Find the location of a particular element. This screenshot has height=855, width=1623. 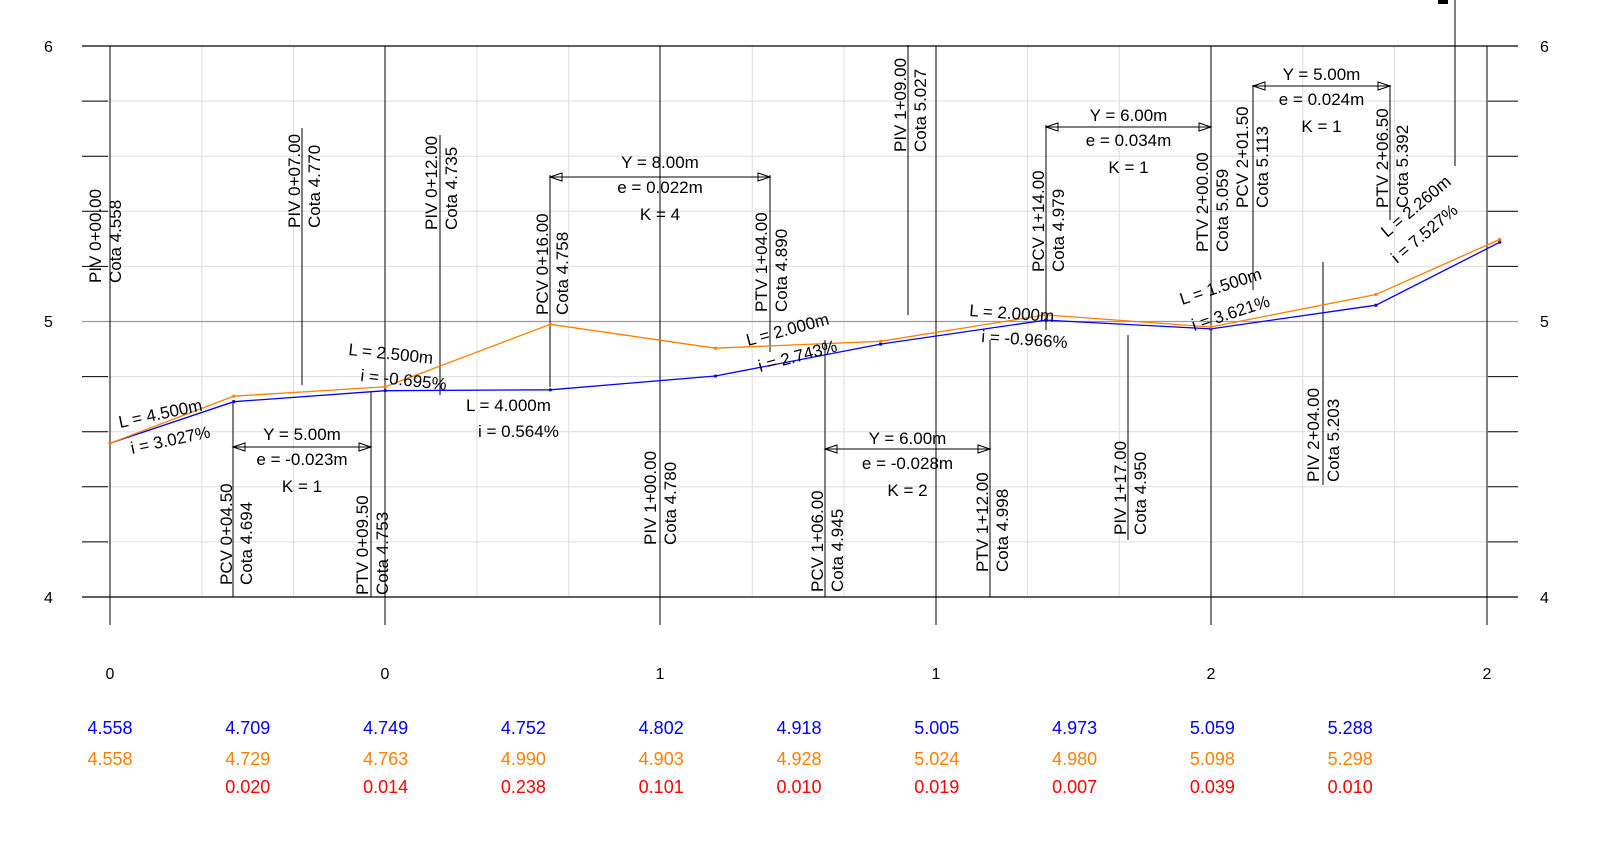

station-elevation-label: Cota 4.753 is located at coordinates (382, 553).